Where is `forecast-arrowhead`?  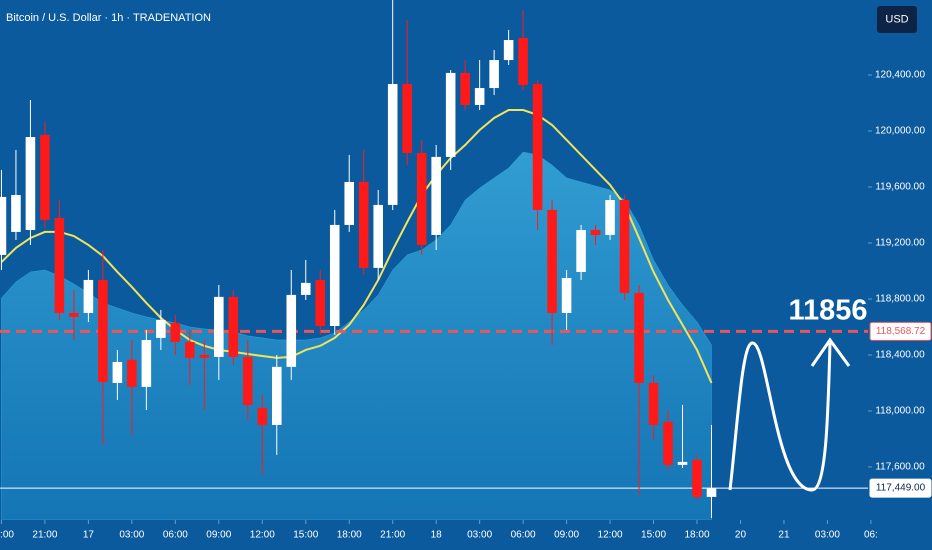 forecast-arrowhead is located at coordinates (830, 352).